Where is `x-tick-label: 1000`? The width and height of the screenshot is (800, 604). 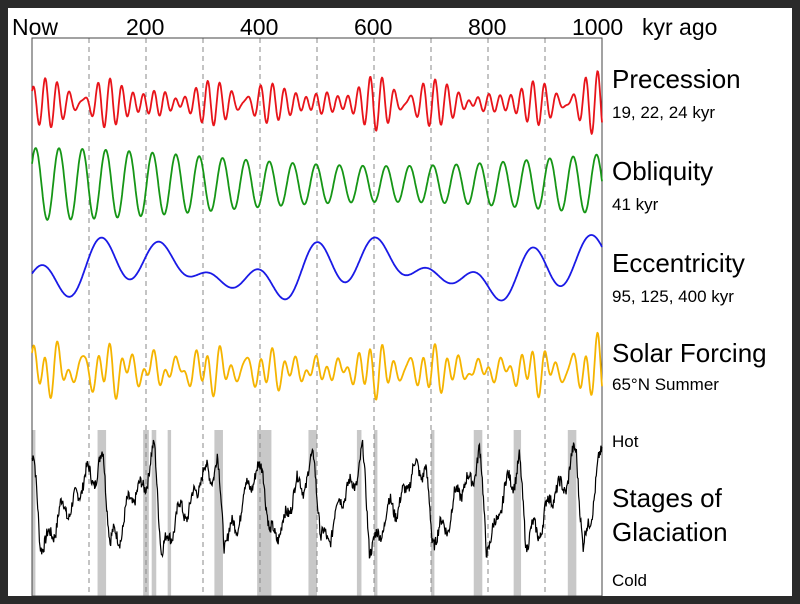 x-tick-label: 1000 is located at coordinates (598, 27).